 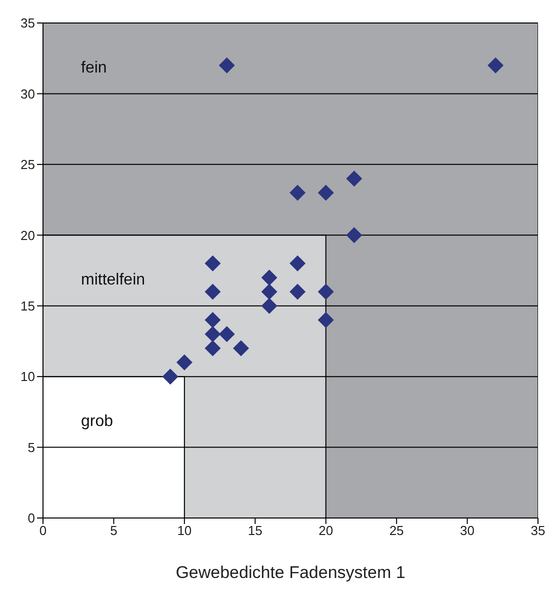 What do you see at coordinates (396, 530) in the screenshot?
I see `x-tick-label: 25` at bounding box center [396, 530].